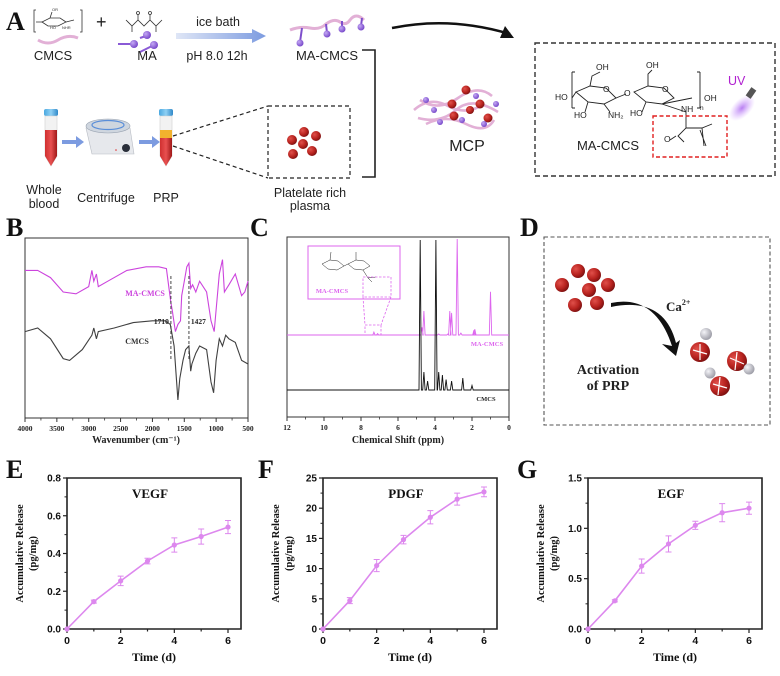 The width and height of the screenshot is (780, 676). Describe the element at coordinates (608, 145) in the screenshot. I see `structure-label: MA-CMCS` at that location.